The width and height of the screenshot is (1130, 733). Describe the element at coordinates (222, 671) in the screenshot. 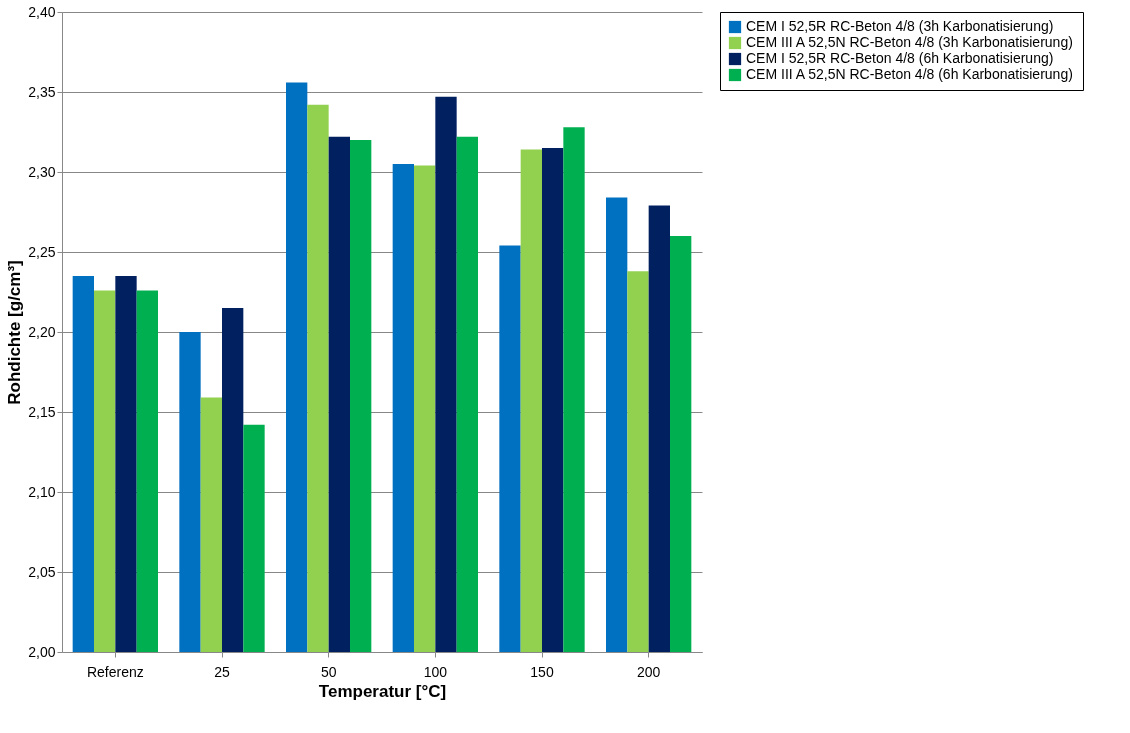

I see `x-tick-label: 25` at that location.